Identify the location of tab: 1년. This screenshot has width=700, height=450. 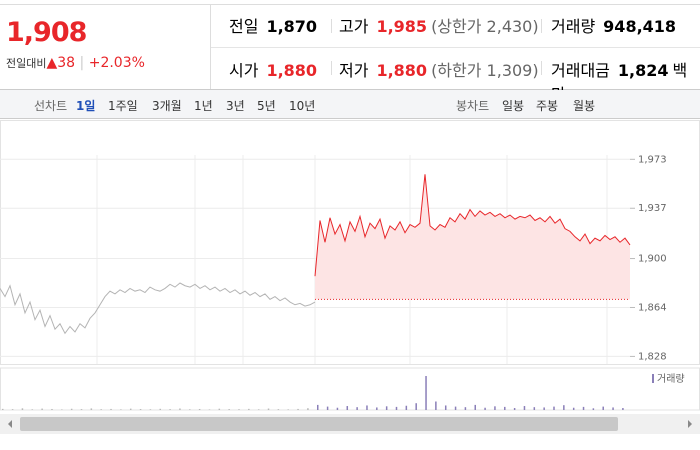
(203, 106).